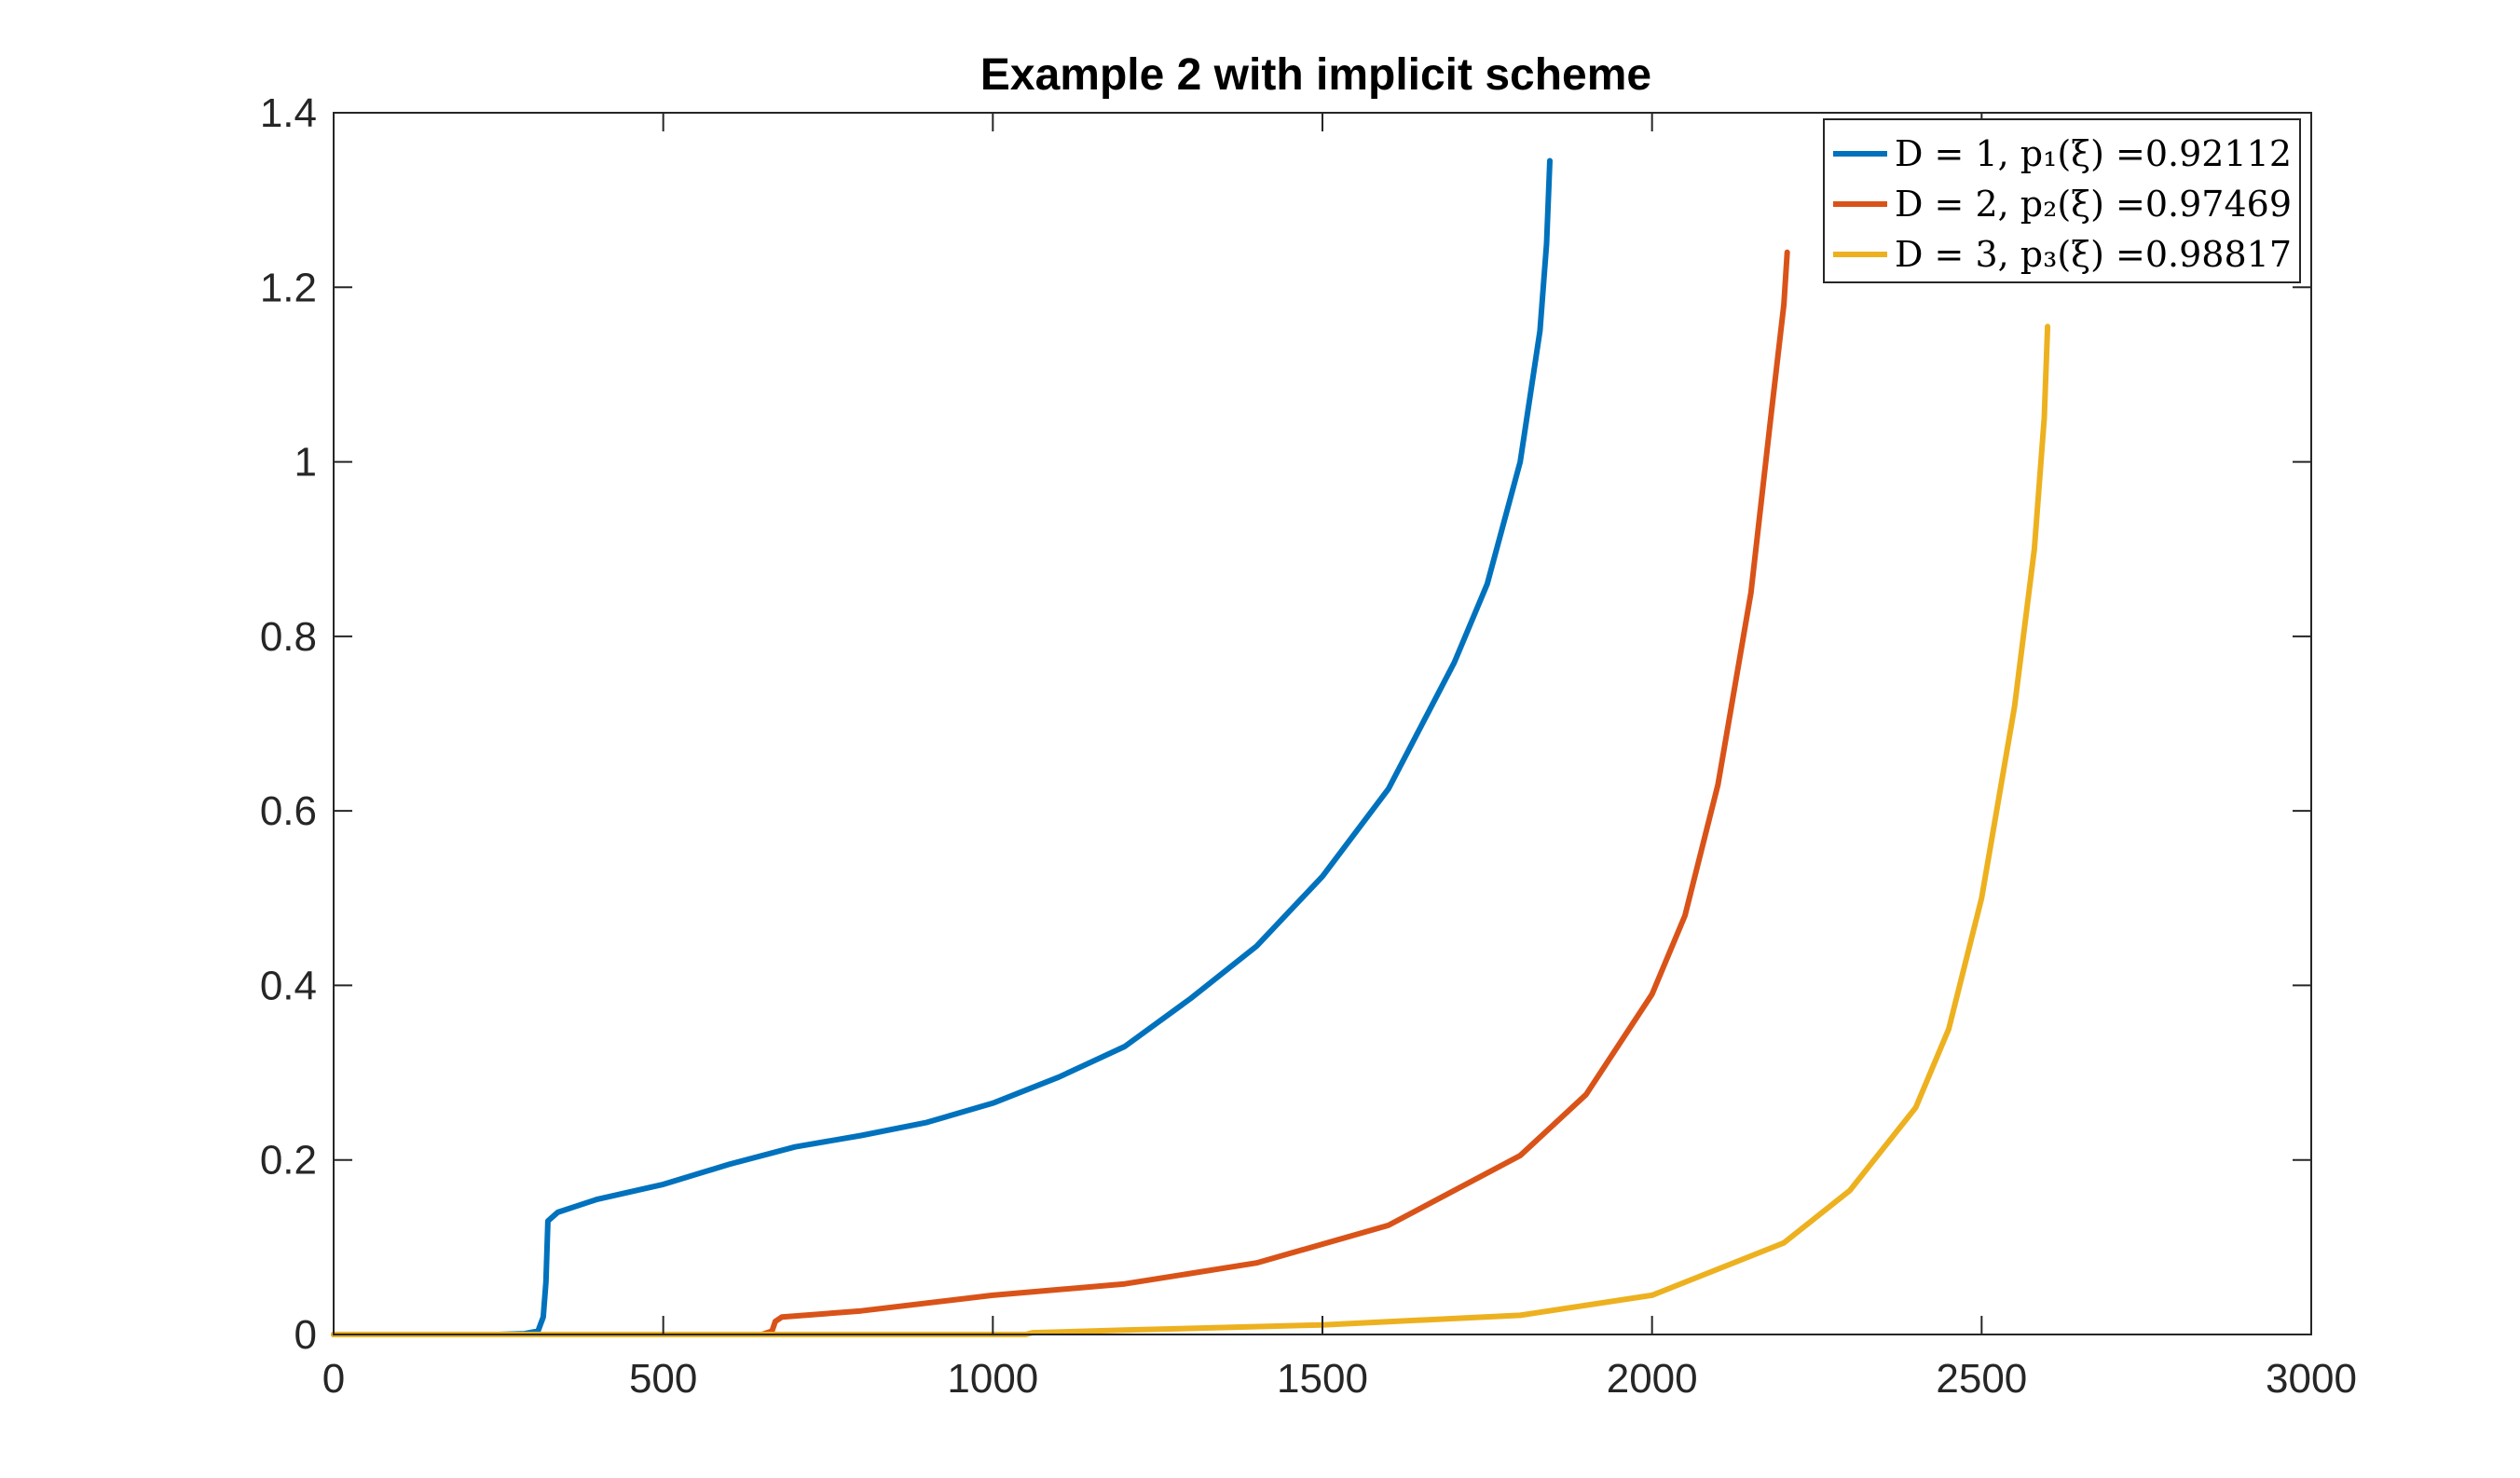  What do you see at coordinates (288, 113) in the screenshot?
I see `y-tick-label: 1.4` at bounding box center [288, 113].